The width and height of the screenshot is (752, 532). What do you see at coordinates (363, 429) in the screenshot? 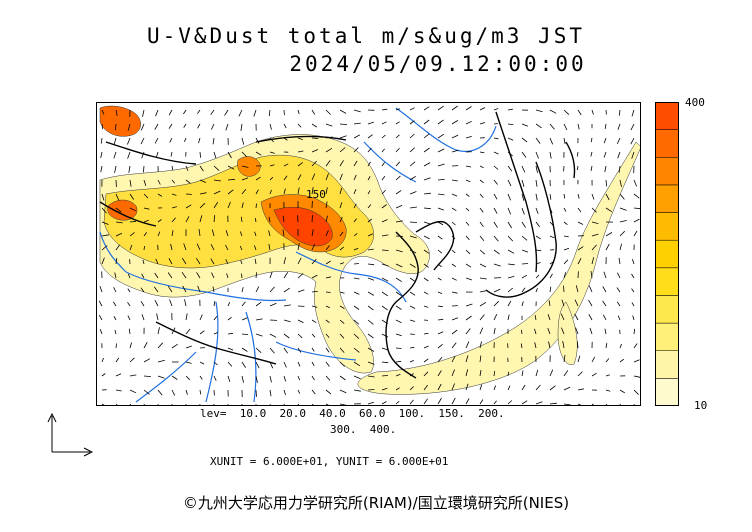
I see `legend-levels-2: 300. 400.` at bounding box center [363, 429].